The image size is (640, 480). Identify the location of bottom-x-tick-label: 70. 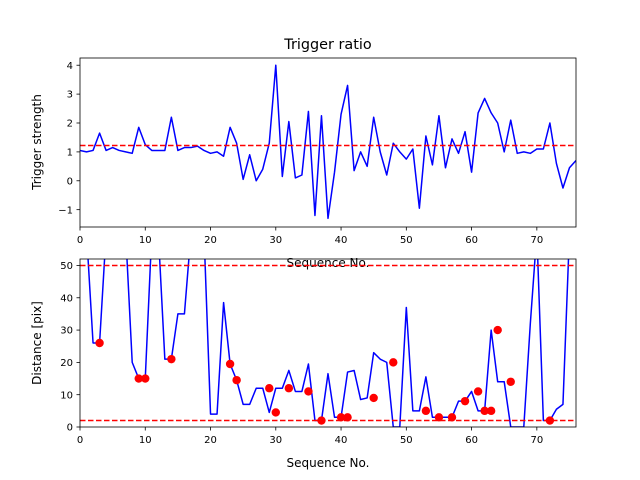
(536, 440).